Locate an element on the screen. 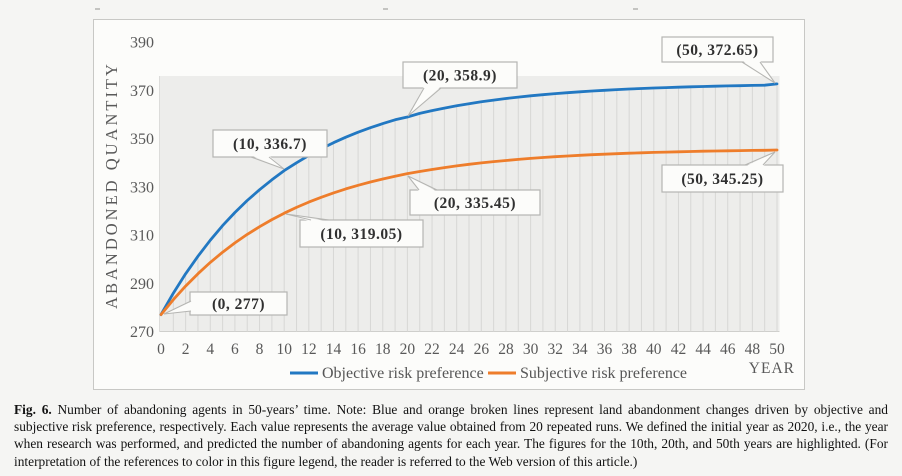  x-tick-label: 44 is located at coordinates (703, 349).